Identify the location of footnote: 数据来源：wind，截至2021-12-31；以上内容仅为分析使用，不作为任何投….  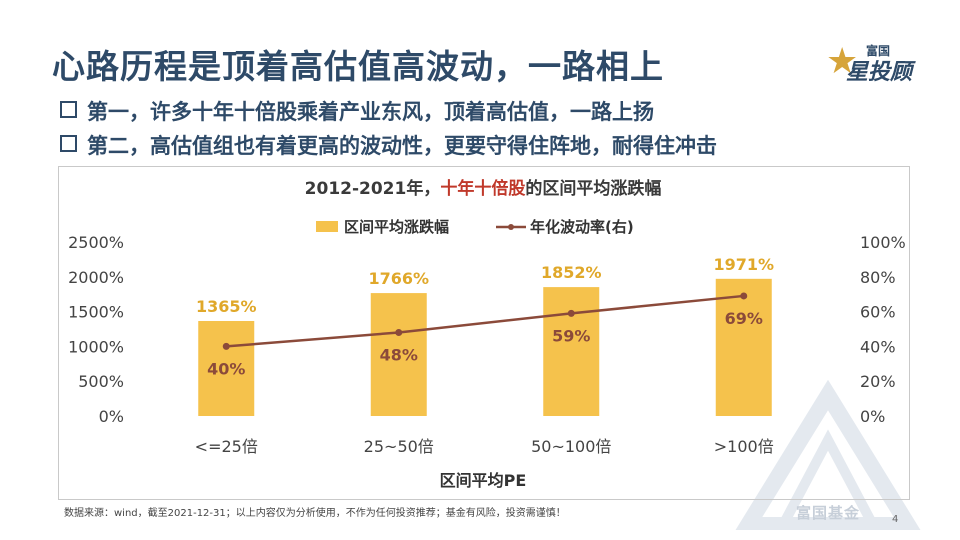
(315, 513).